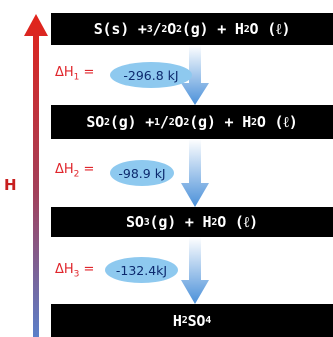 The height and width of the screenshot is (337, 333). What do you see at coordinates (246, 29) in the screenshot?
I see `box1-h2o-sub: 2` at bounding box center [246, 29].